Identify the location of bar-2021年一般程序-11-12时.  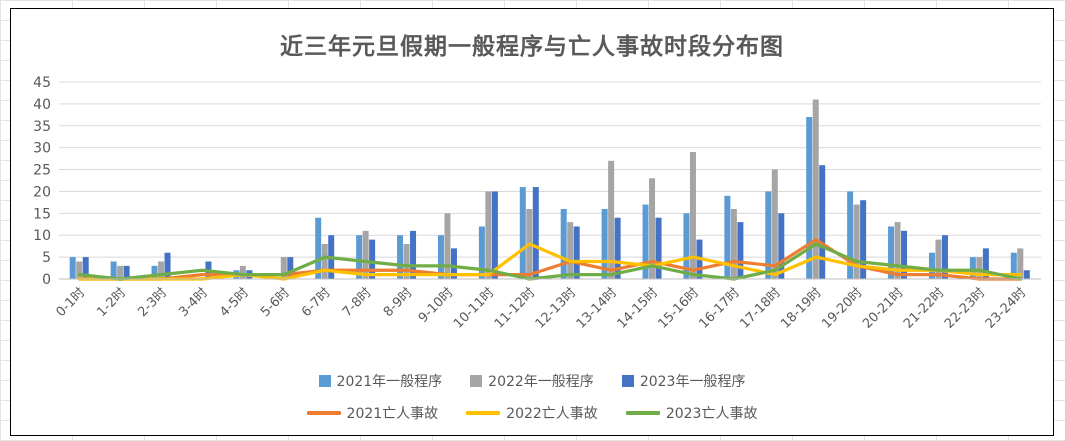
(522, 233).